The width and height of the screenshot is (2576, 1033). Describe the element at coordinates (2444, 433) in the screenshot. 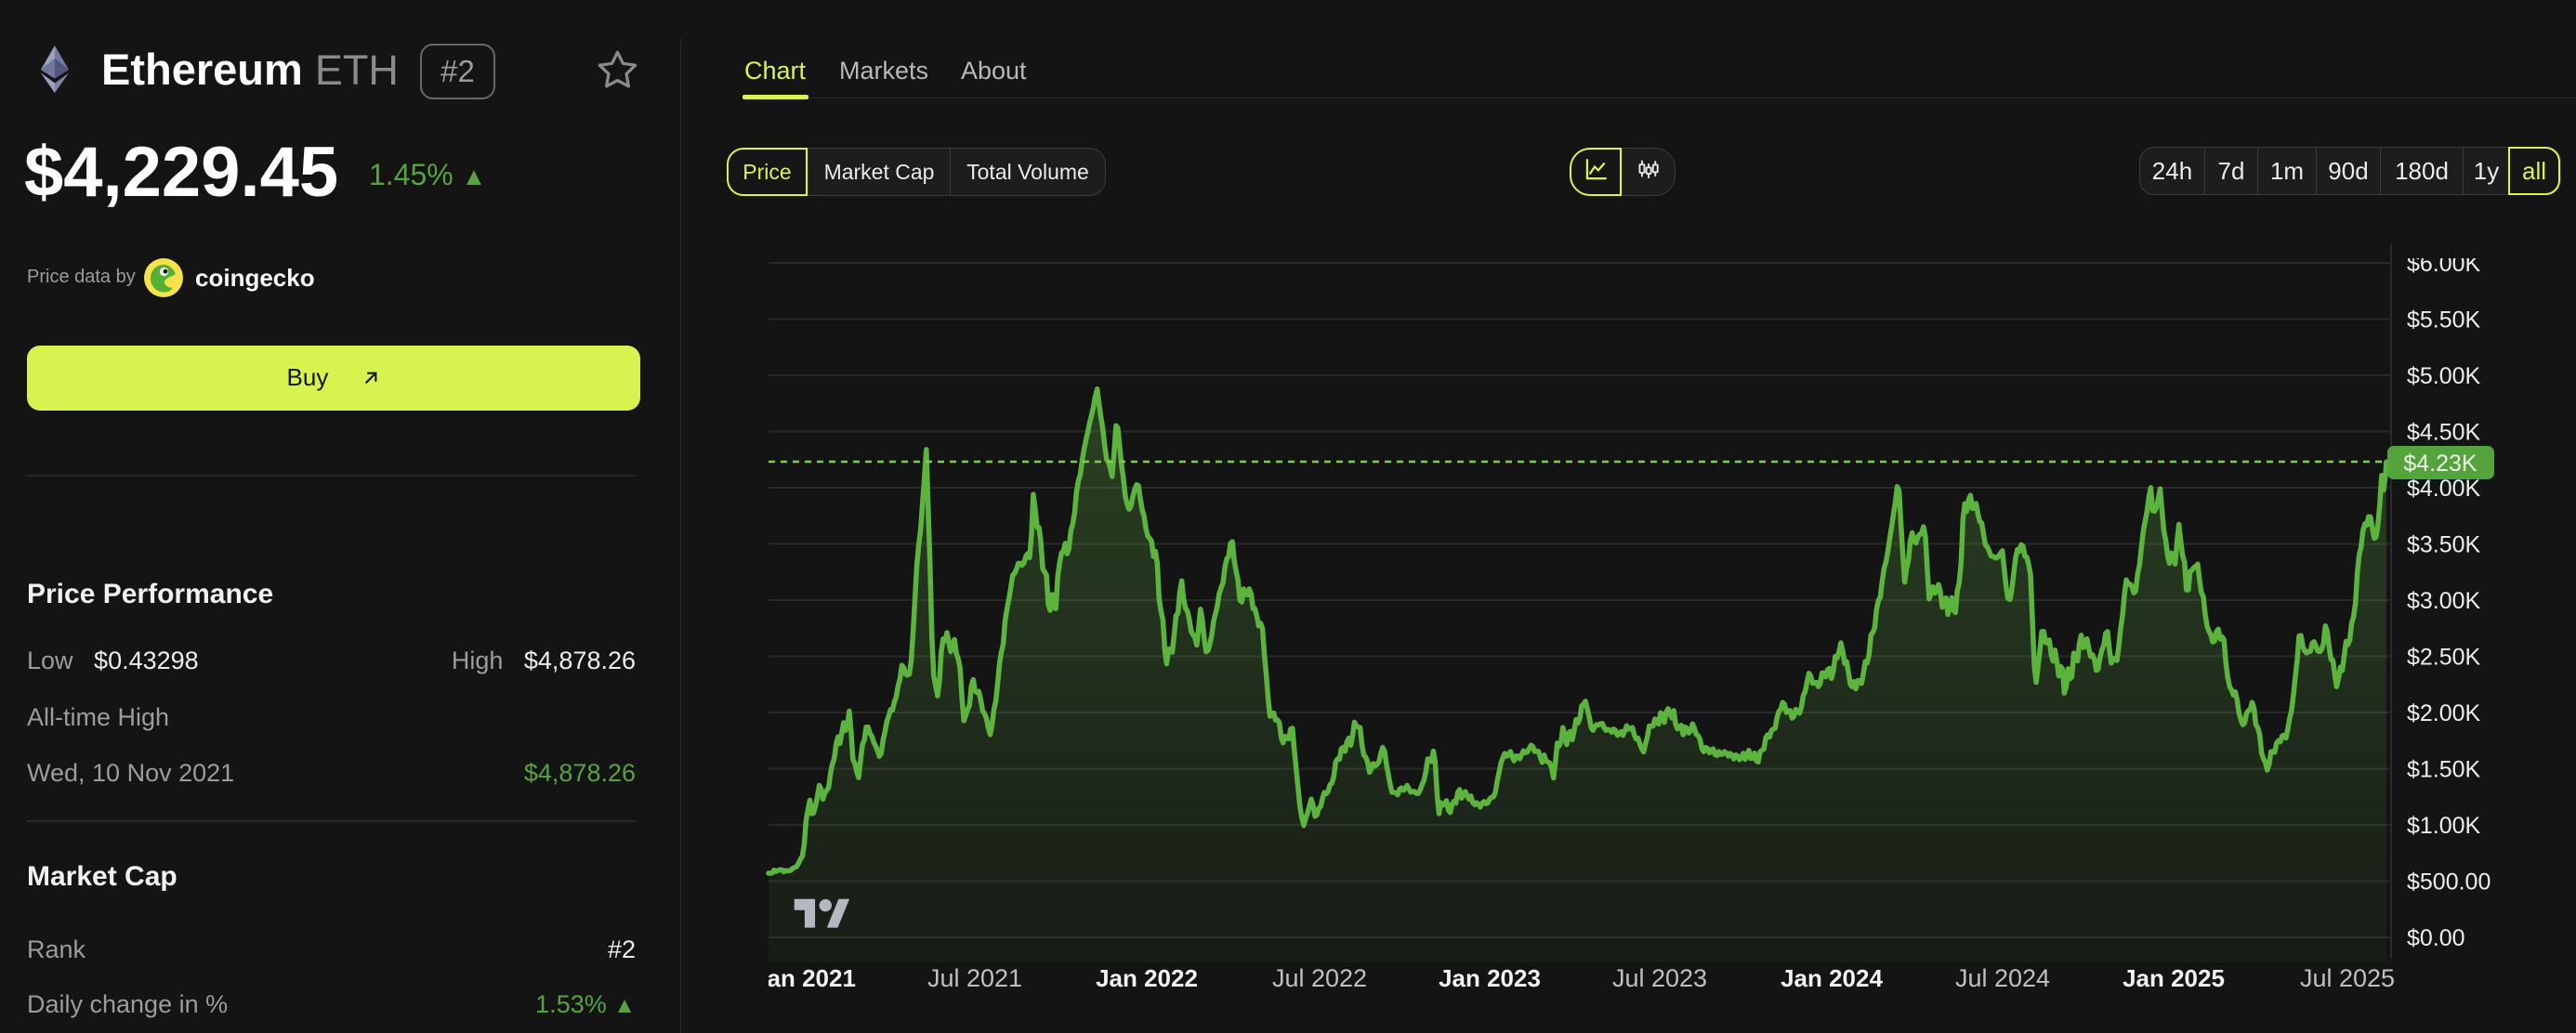

I see `svg-text: $4.50K` at that location.